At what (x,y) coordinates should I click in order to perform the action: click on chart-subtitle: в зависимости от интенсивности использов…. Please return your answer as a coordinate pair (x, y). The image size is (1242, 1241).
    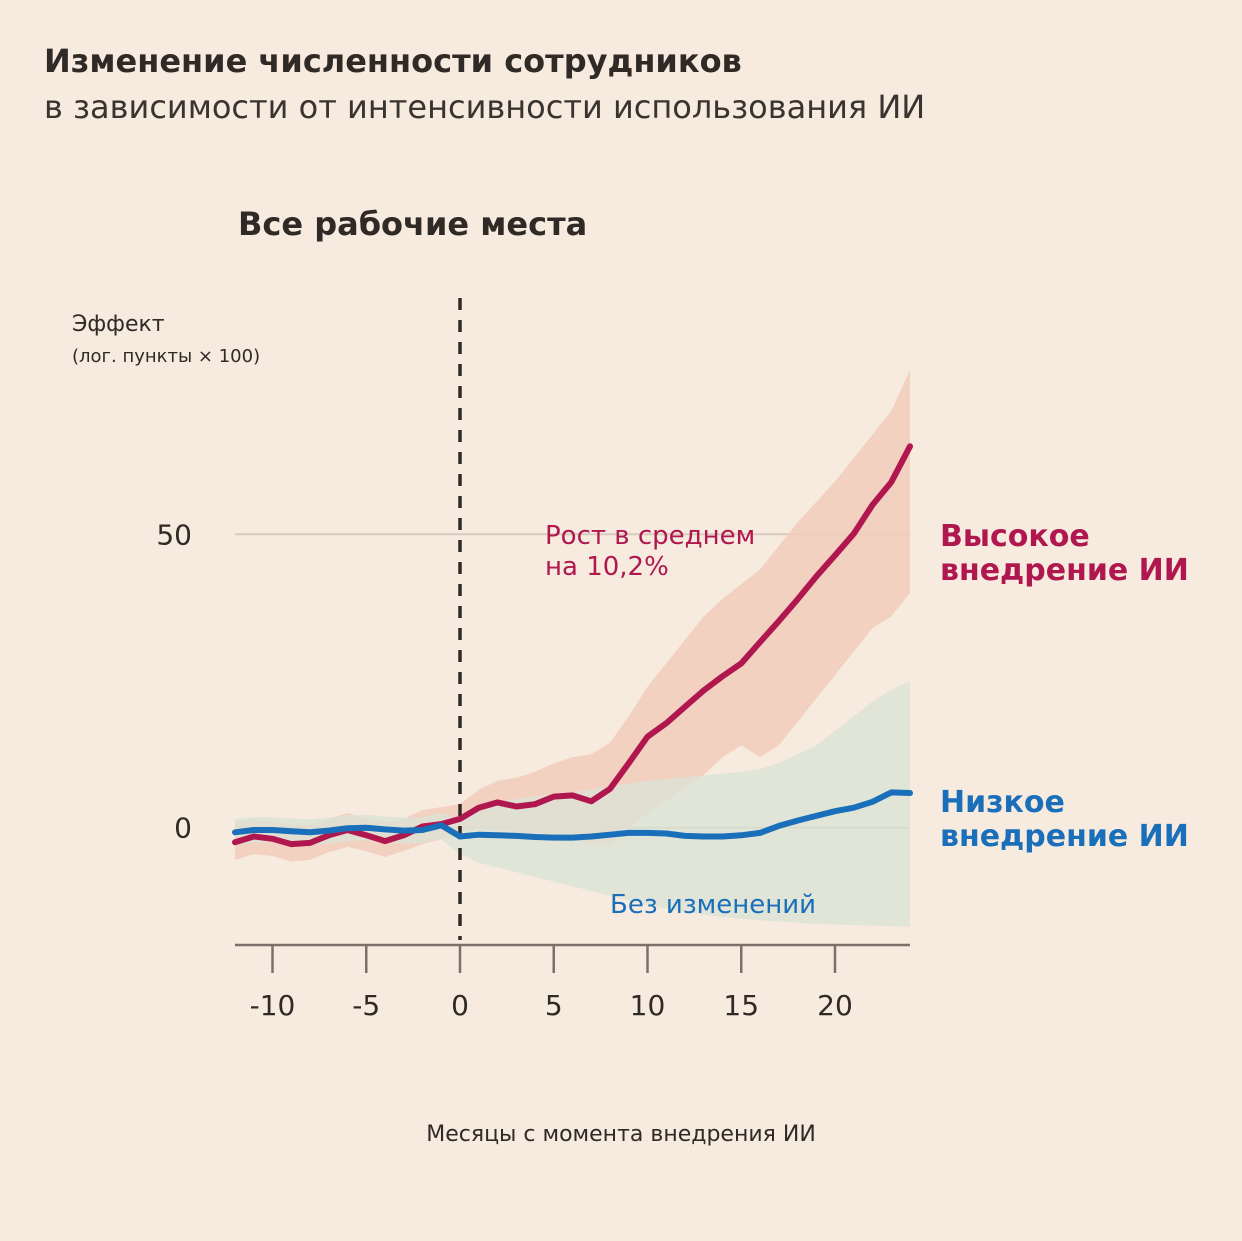
    Looking at the image, I should click on (485, 107).